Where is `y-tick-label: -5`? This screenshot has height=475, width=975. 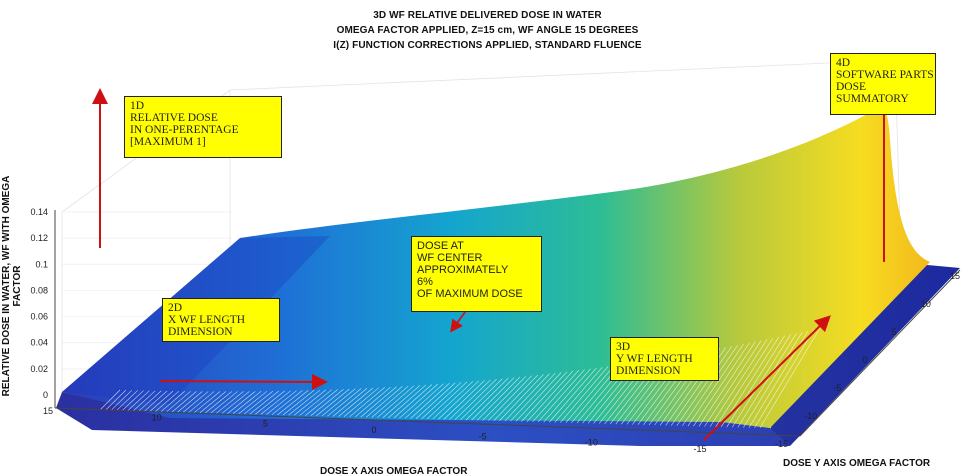 y-tick-label: -5 is located at coordinates (837, 388).